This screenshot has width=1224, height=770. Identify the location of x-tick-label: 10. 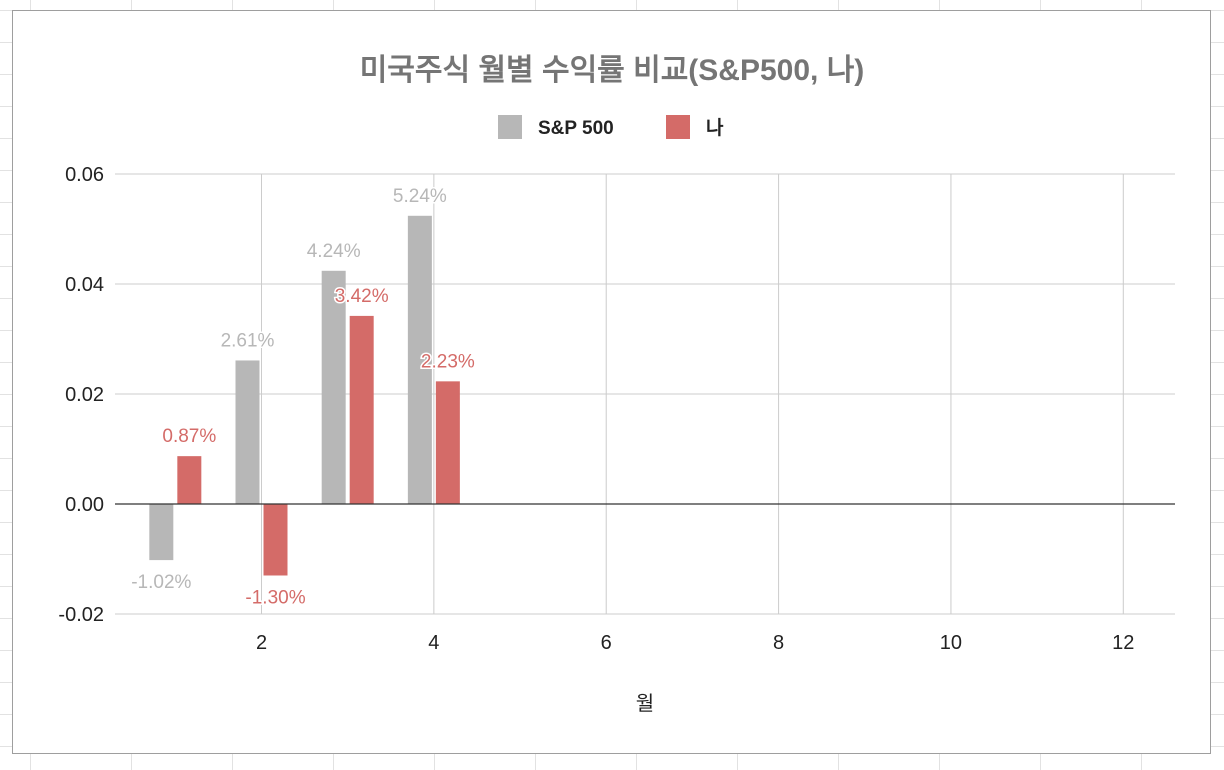
(951, 643).